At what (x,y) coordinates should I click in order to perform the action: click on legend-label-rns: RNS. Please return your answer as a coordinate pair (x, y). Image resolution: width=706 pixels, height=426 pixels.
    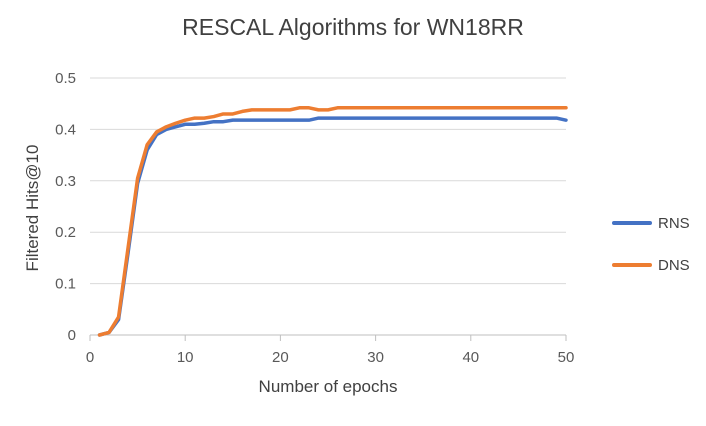
    Looking at the image, I should click on (674, 223).